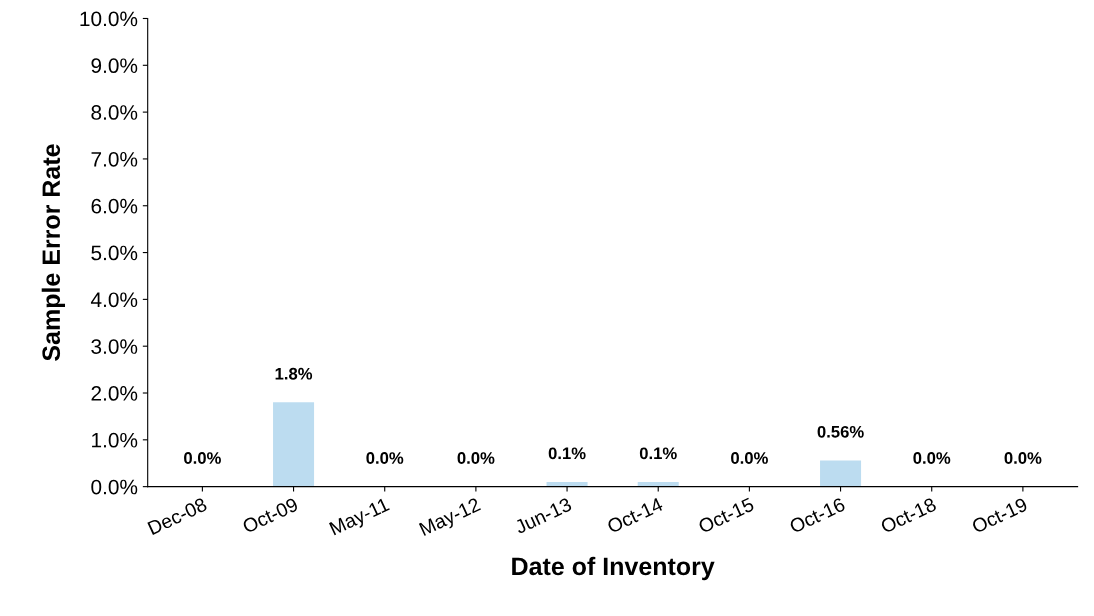 This screenshot has width=1094, height=616. Describe the element at coordinates (109, 19) in the screenshot. I see `y-tick-label: 10.0%` at that location.